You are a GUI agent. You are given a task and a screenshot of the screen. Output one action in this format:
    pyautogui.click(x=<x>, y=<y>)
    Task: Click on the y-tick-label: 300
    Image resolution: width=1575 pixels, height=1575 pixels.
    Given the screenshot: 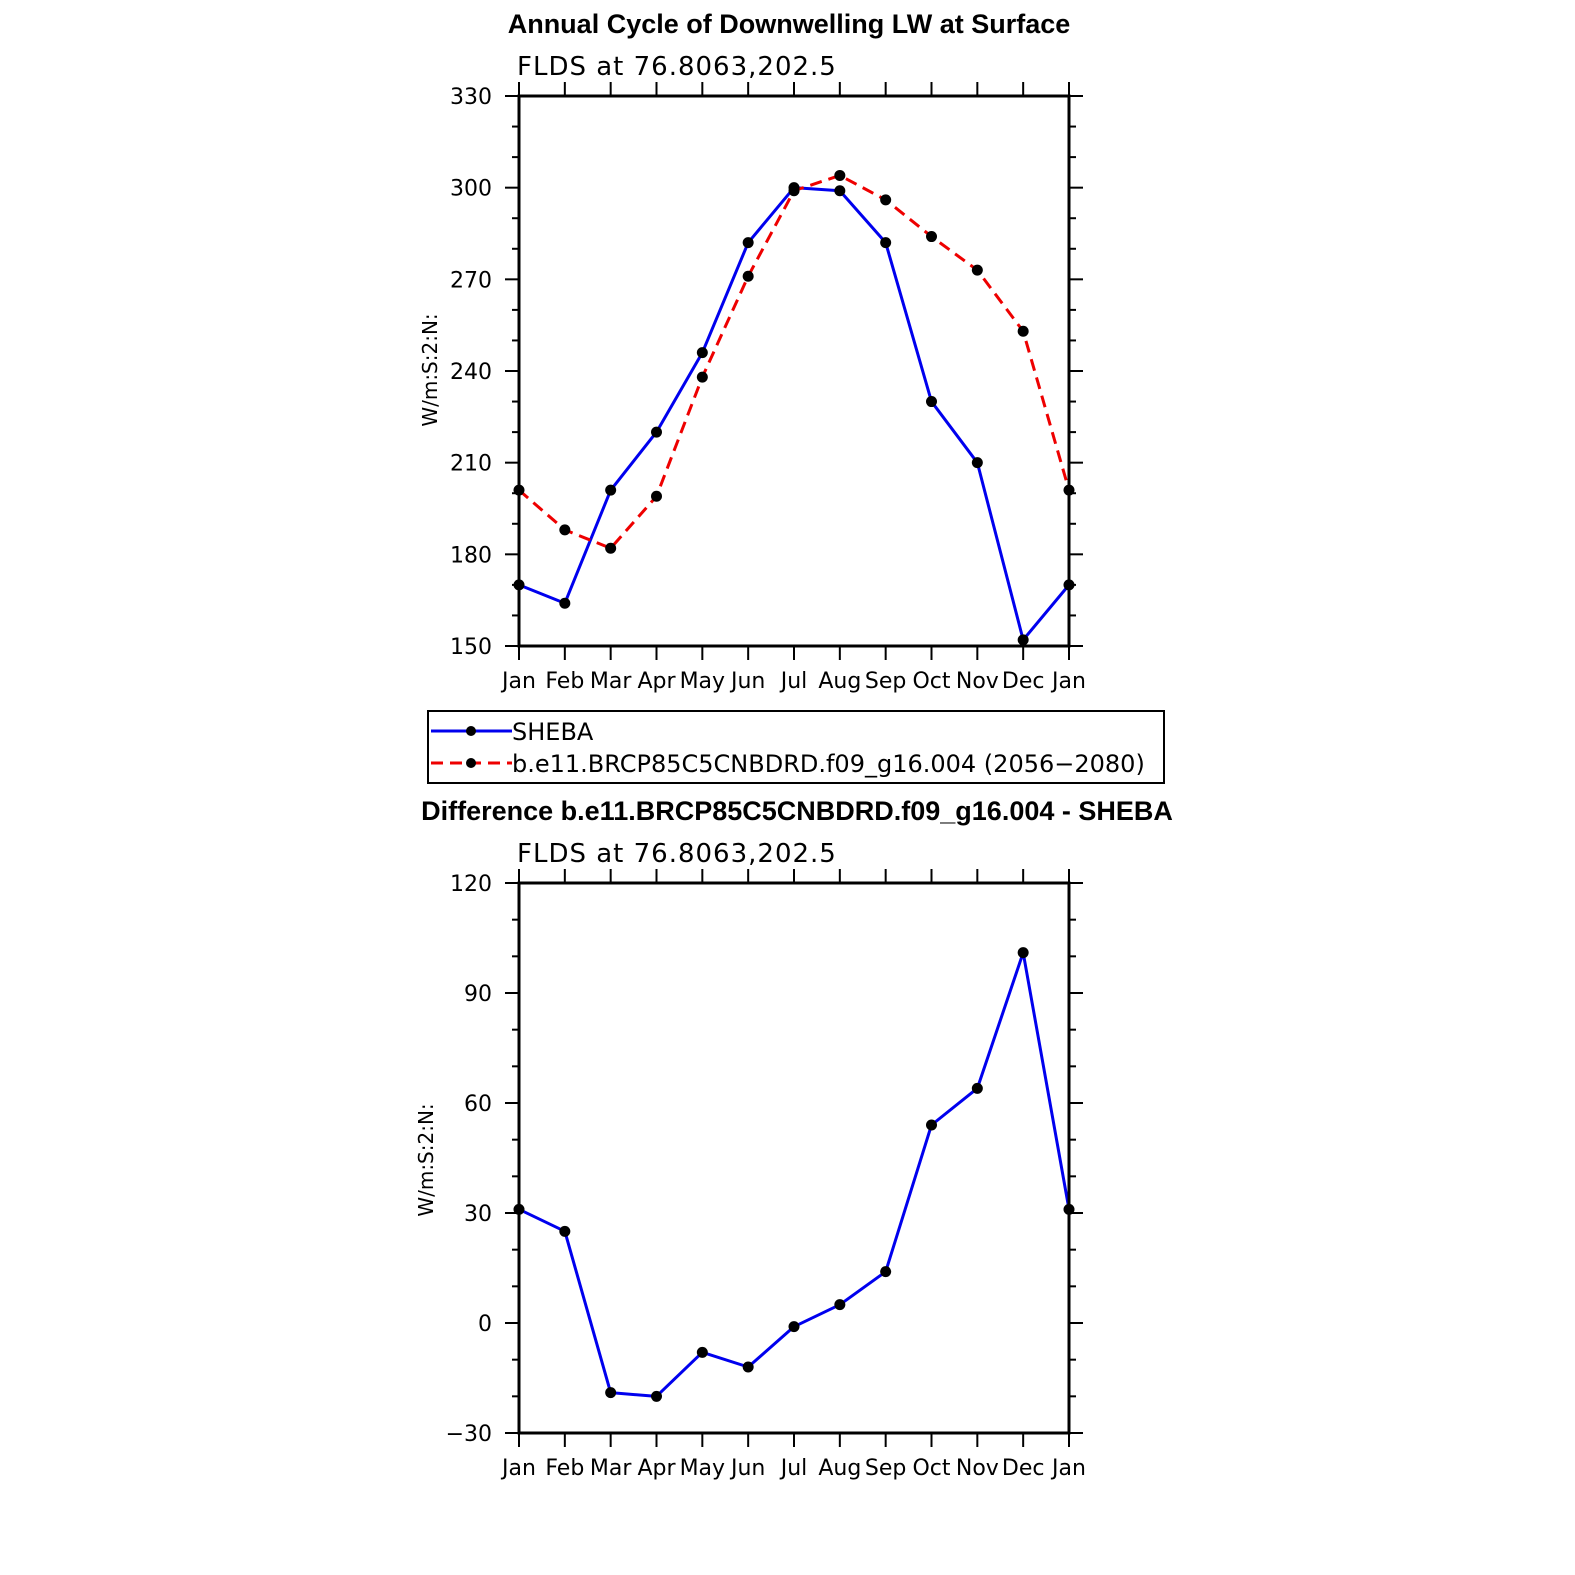 What is the action you would take?
    pyautogui.click(x=471, y=189)
    